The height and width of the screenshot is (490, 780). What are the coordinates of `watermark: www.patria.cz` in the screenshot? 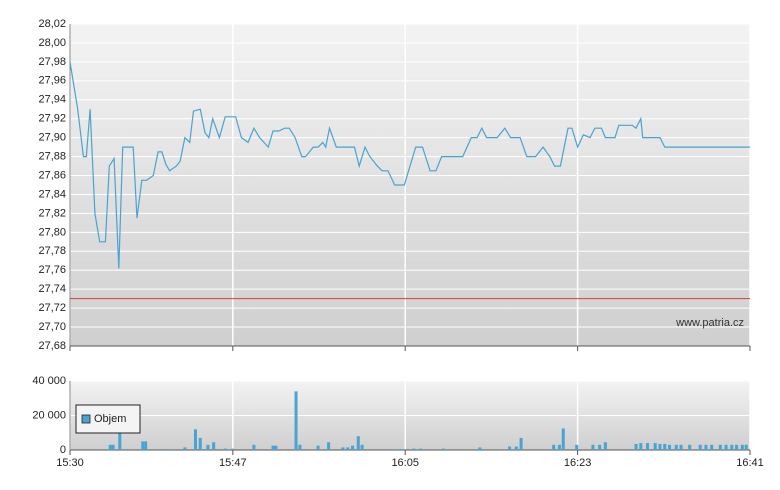 It's located at (709, 323).